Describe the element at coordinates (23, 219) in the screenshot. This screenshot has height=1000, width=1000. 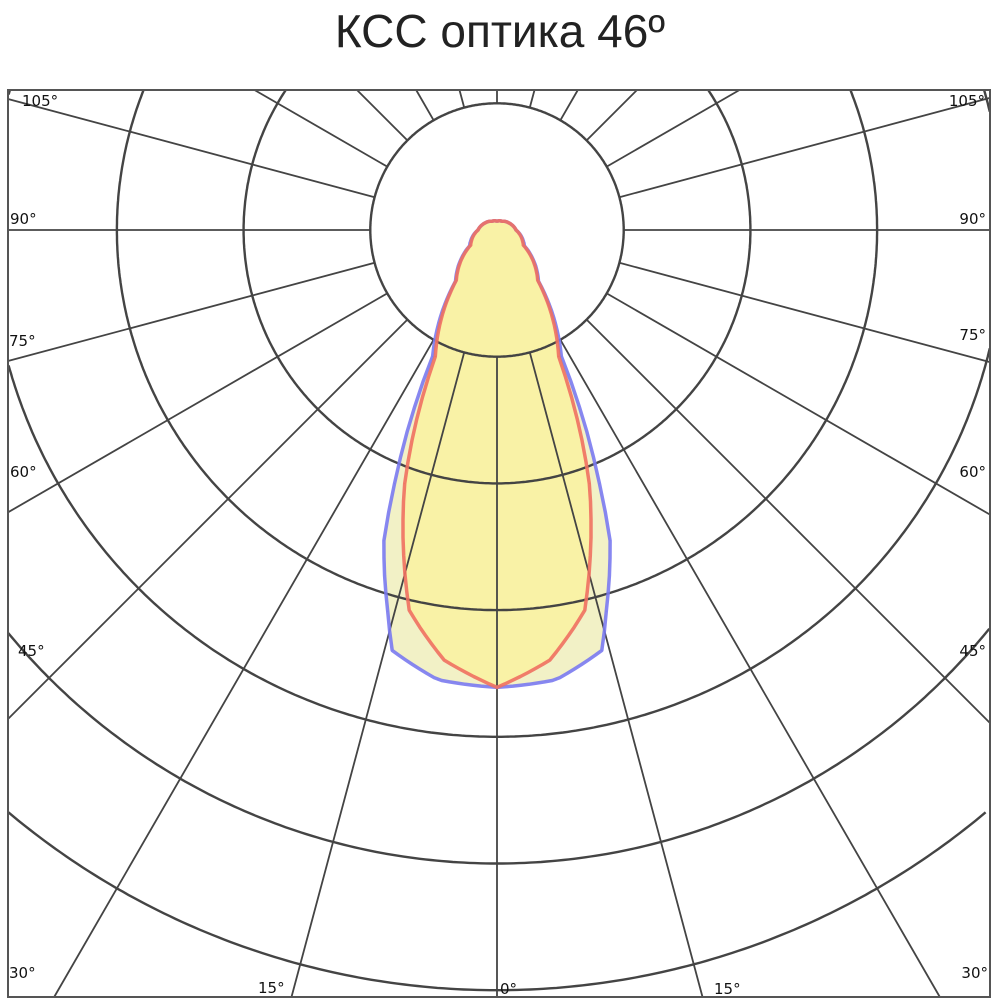
I see `tick-label-left-90: 90°` at that location.